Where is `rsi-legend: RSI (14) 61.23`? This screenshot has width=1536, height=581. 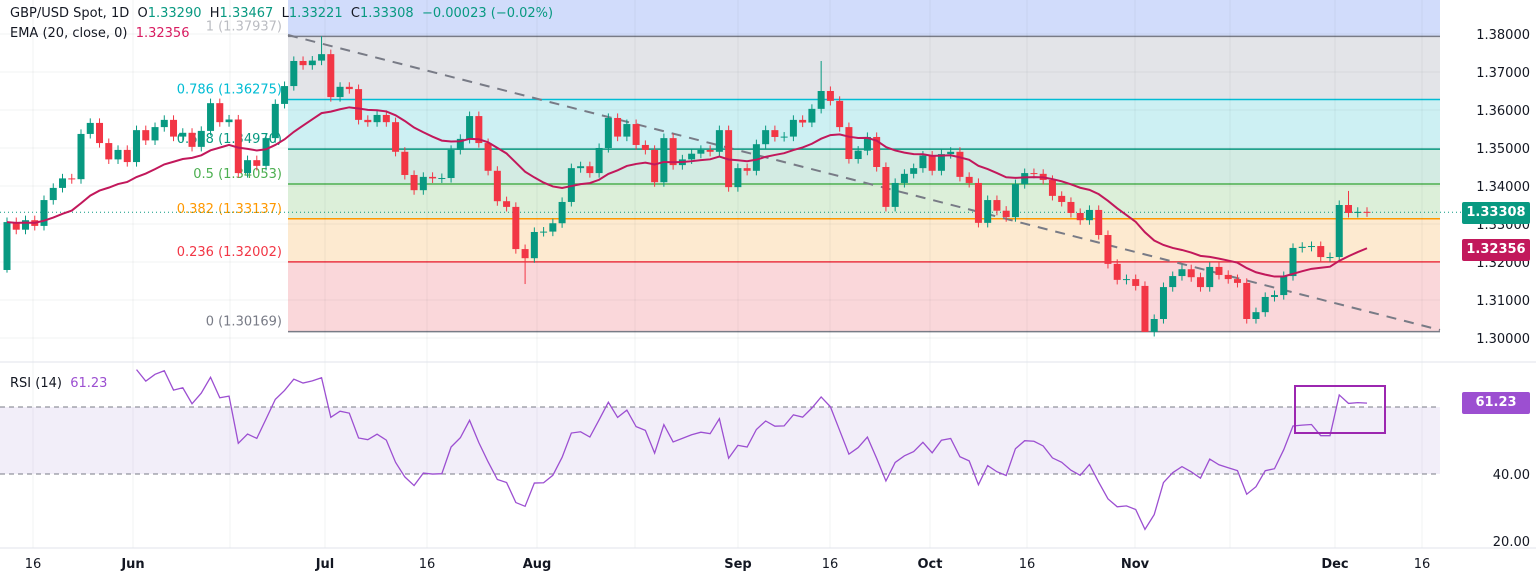 rsi-legend: RSI (14) 61.23 is located at coordinates (58, 383).